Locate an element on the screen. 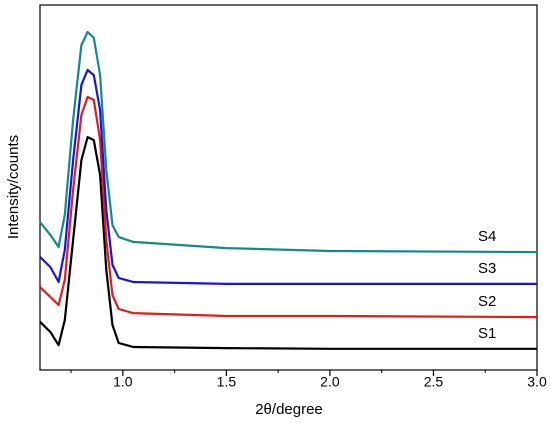  series-label: S2 is located at coordinates (487, 301).